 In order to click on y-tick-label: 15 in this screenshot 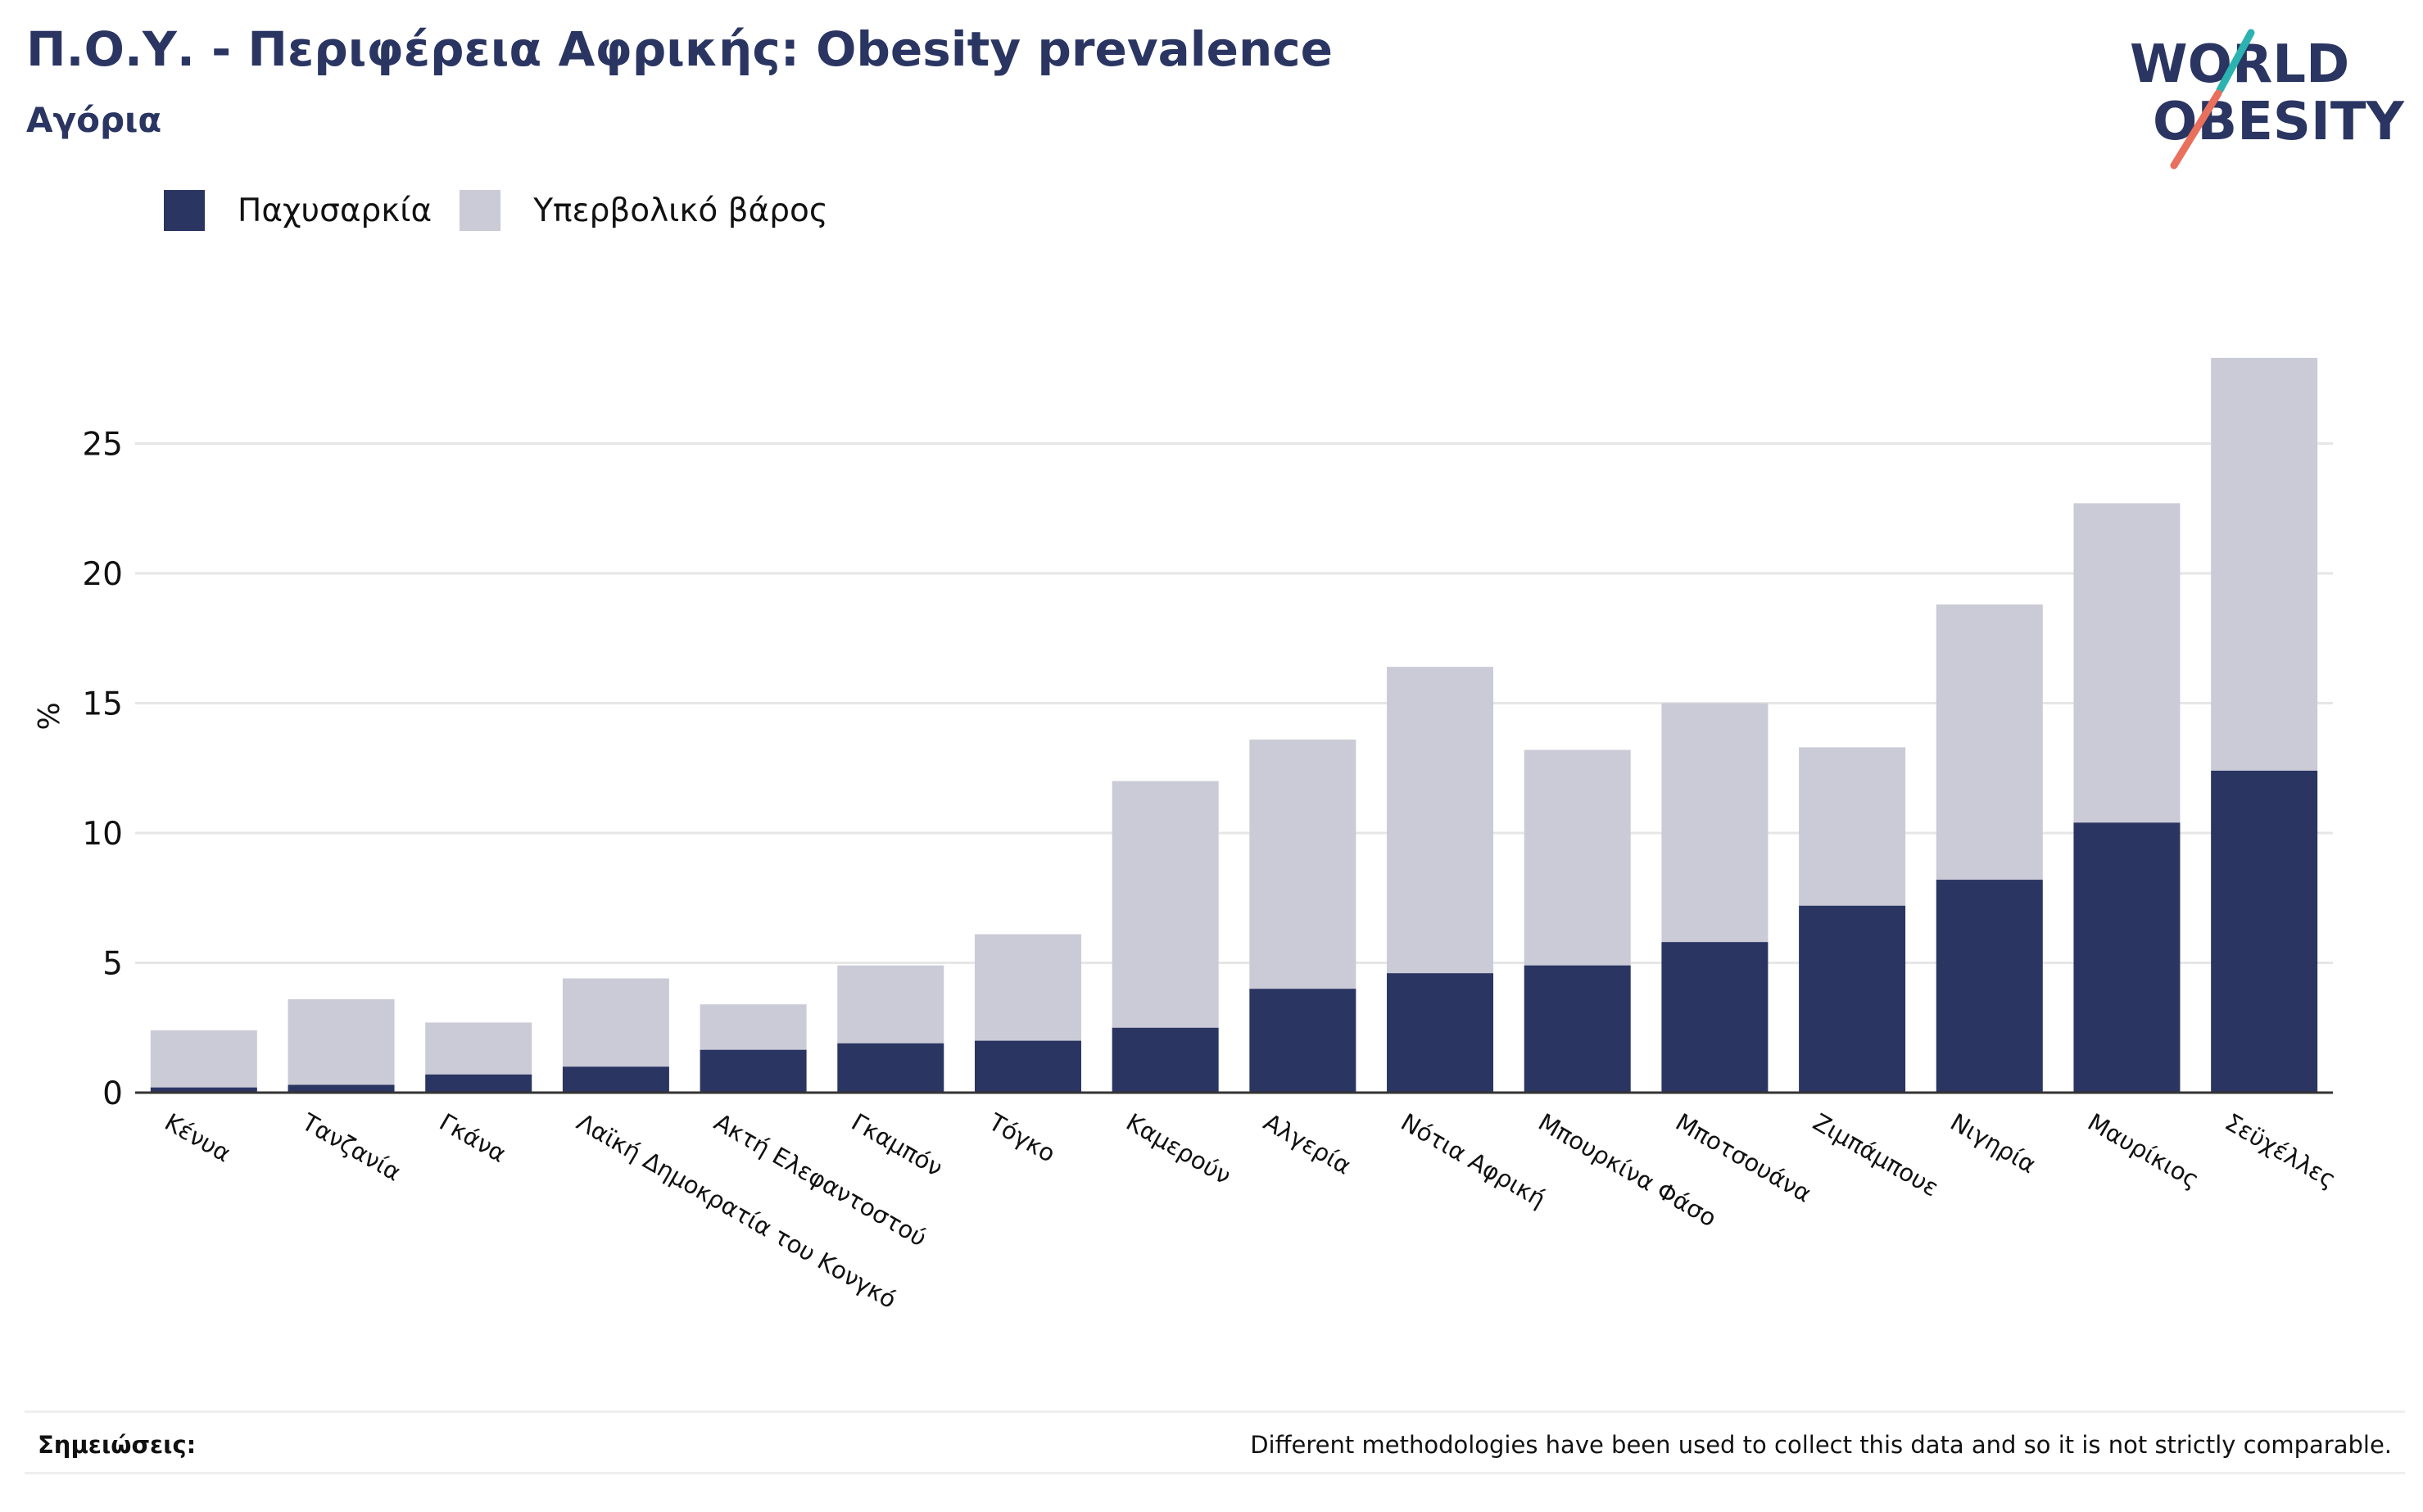, I will do `click(102, 704)`.